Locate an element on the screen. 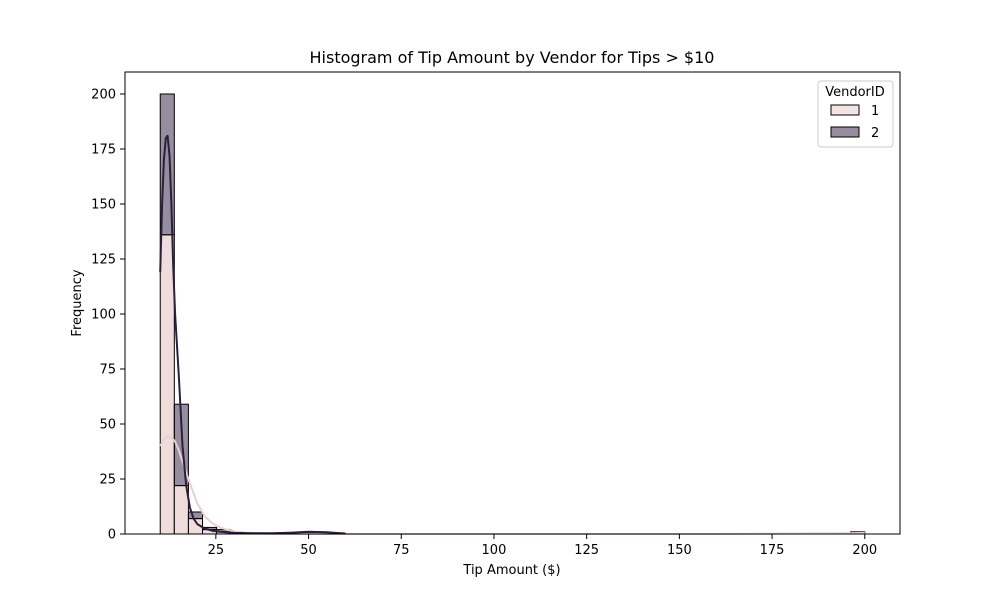  y-axis: 0 25 50 75 100 125 150 175 200 is located at coordinates (108, 315).